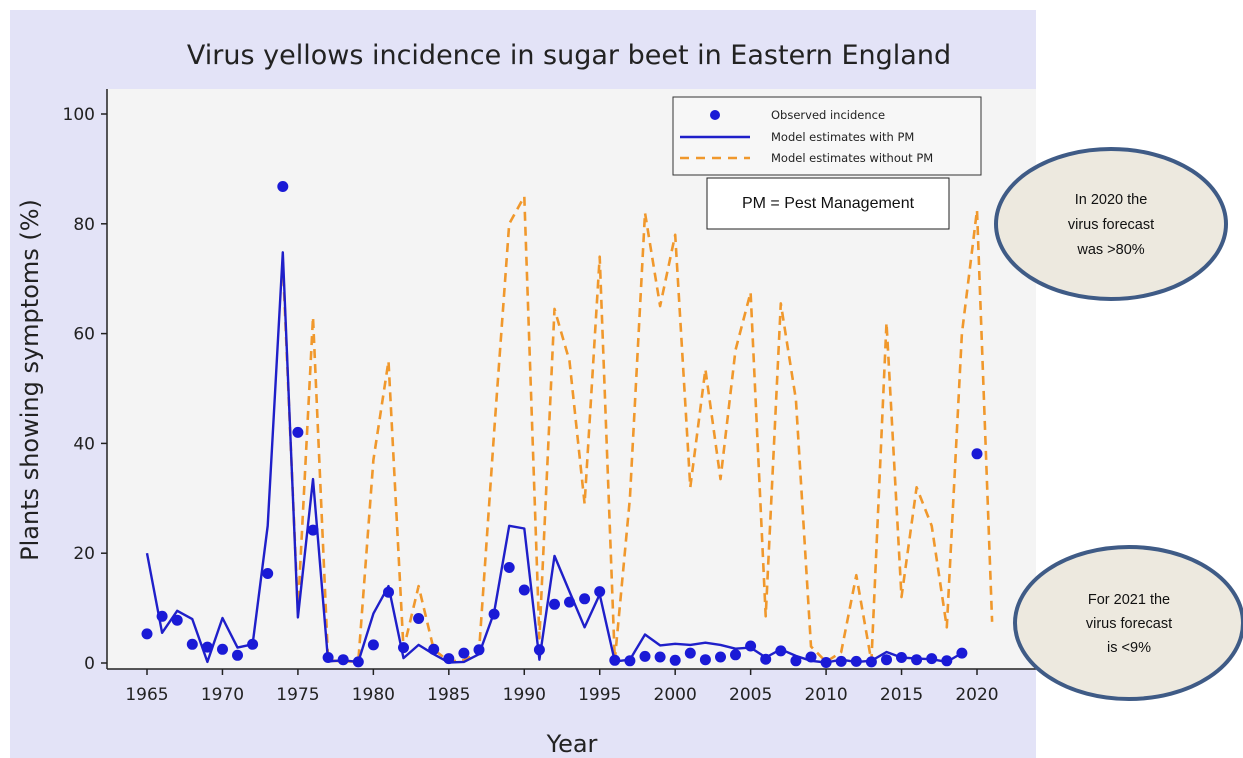  I want to click on x-tick-label: 1995, so click(599, 695).